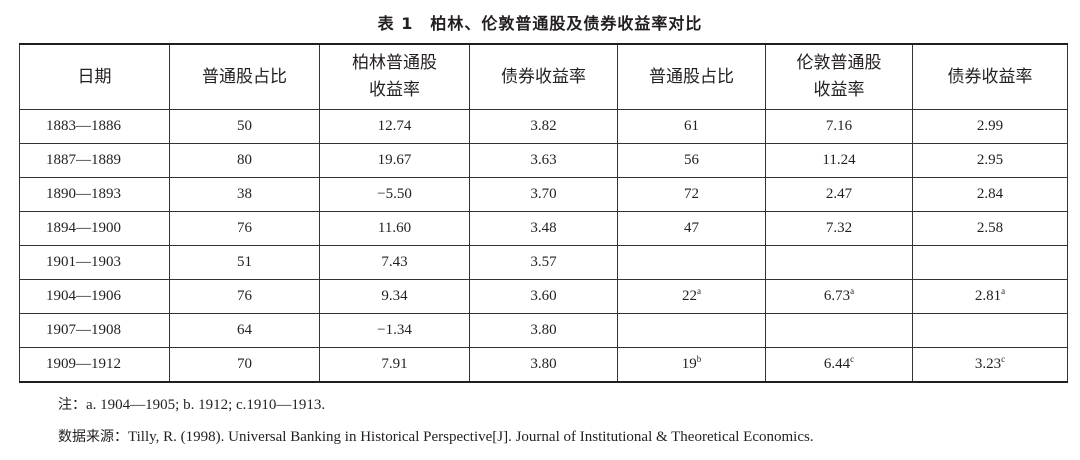  What do you see at coordinates (543, 126) in the screenshot?
I see `table-row: 1883—1886 50 12.74 3.82 61 7.16 2.99` at bounding box center [543, 126].